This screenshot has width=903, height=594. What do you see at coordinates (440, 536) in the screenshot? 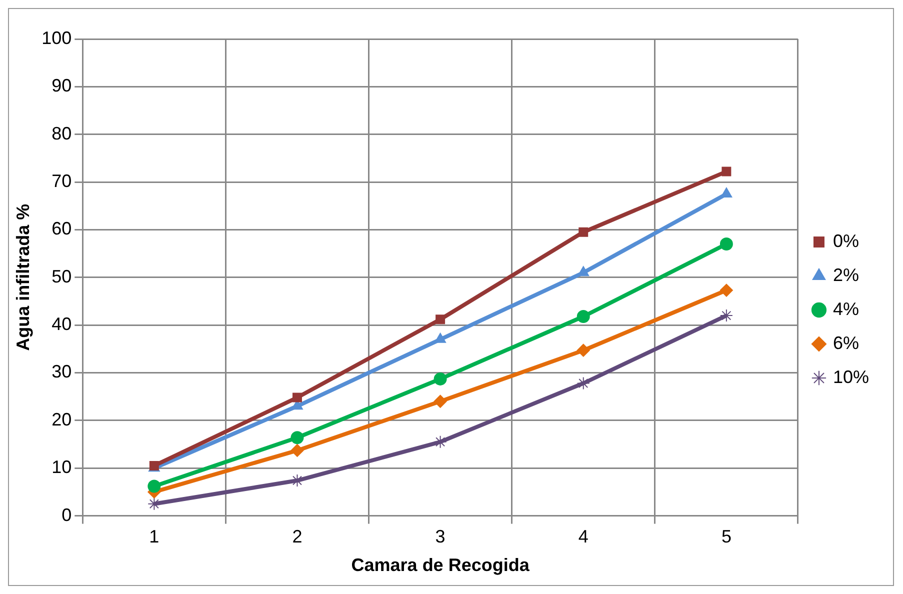
I see `x-tick-label: 3` at bounding box center [440, 536].